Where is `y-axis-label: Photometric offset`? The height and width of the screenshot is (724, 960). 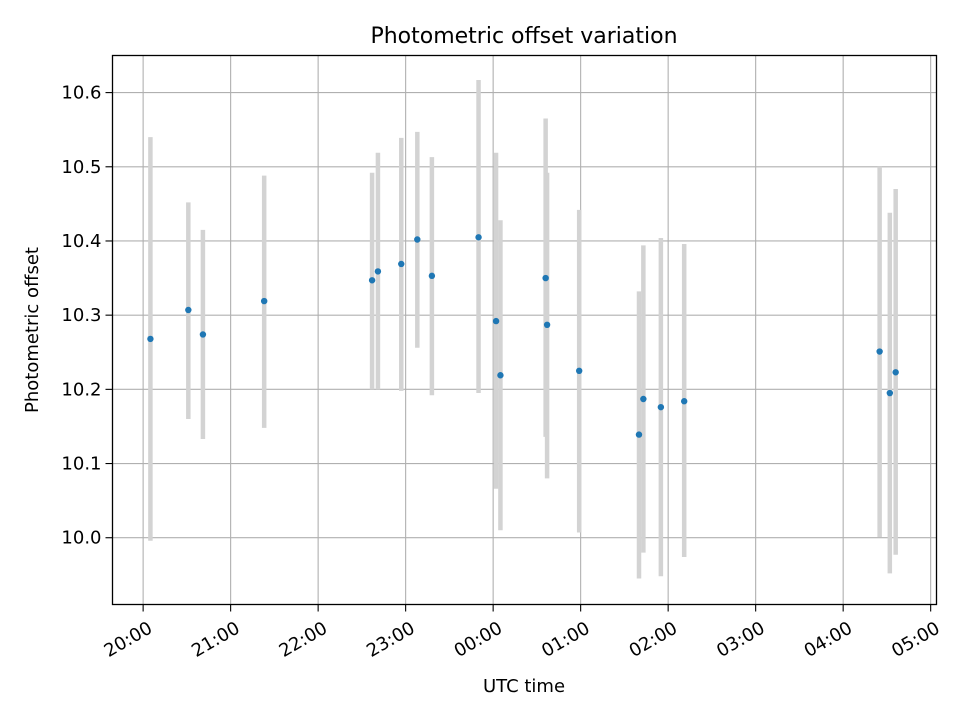
y-axis-label: Photometric offset is located at coordinates (32, 330).